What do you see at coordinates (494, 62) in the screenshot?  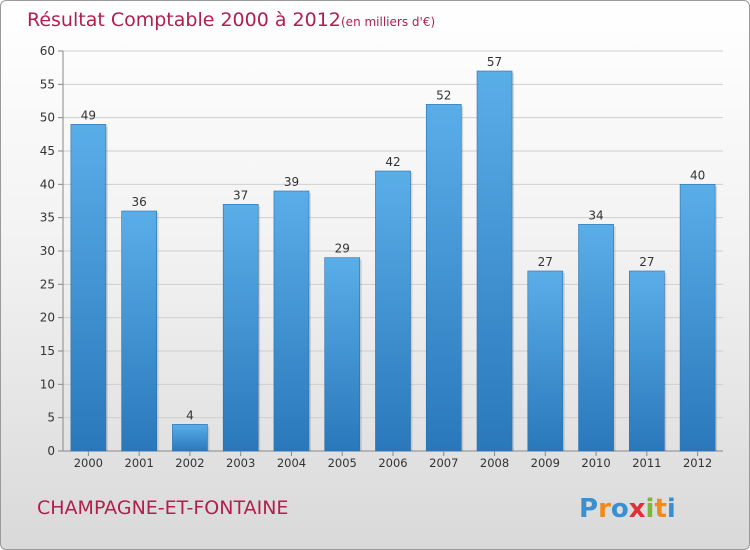 I see `data-label-2008: 57` at bounding box center [494, 62].